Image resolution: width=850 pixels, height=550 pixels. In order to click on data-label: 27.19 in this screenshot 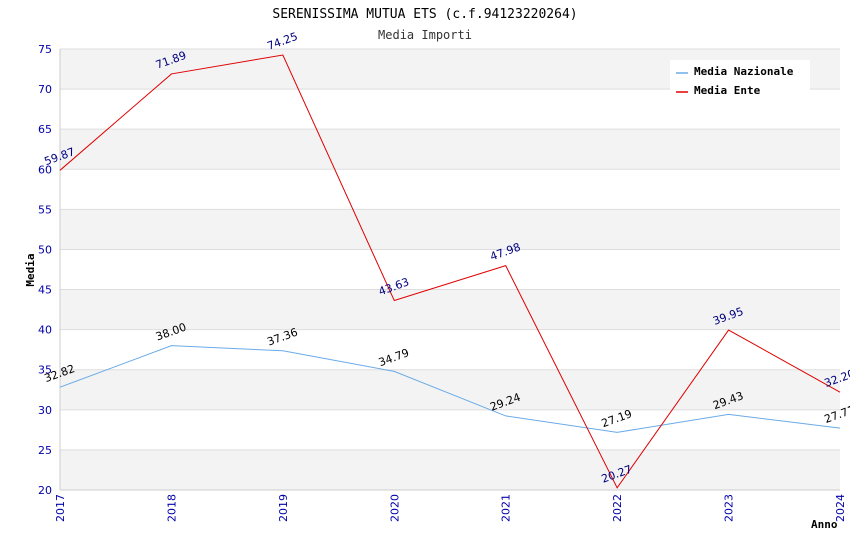, I will do `click(617, 418)`.